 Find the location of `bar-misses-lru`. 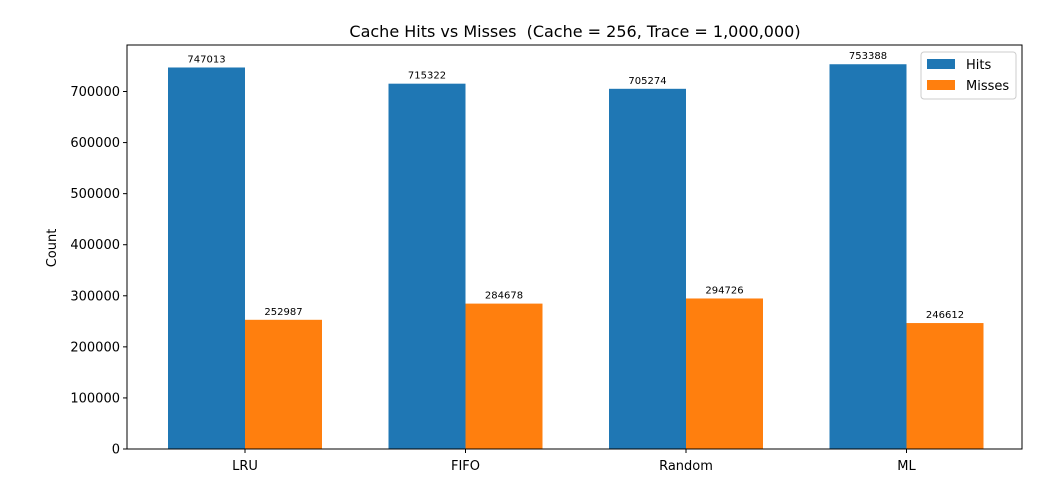

bar-misses-lru is located at coordinates (283, 384).